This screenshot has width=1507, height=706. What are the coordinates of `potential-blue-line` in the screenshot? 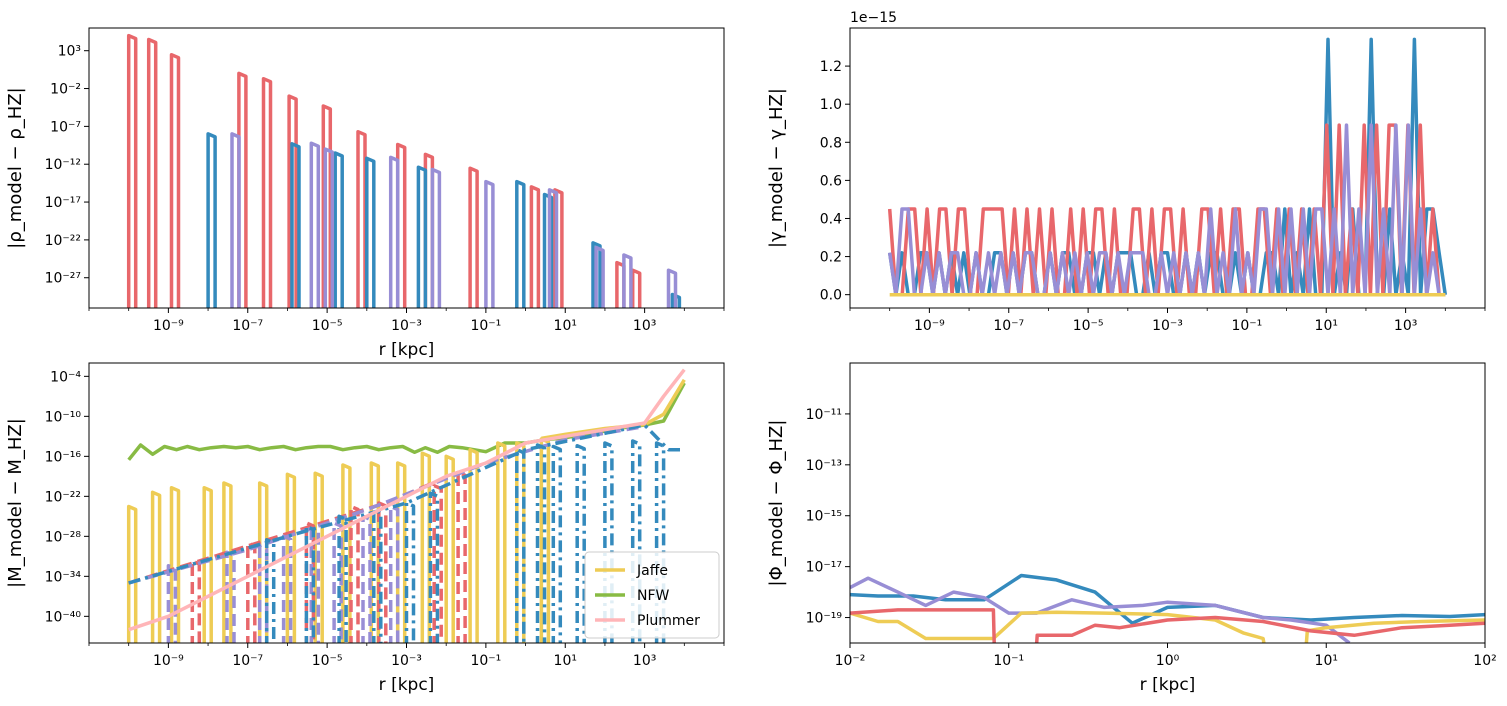 It's located at (1167, 599).